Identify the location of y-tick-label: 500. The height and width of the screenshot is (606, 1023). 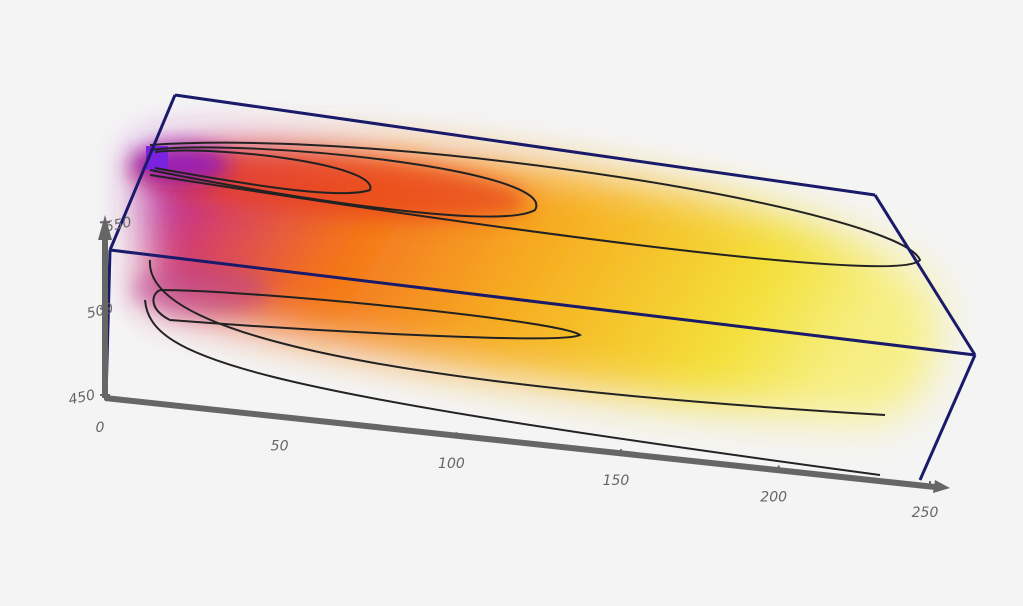
(100, 311).